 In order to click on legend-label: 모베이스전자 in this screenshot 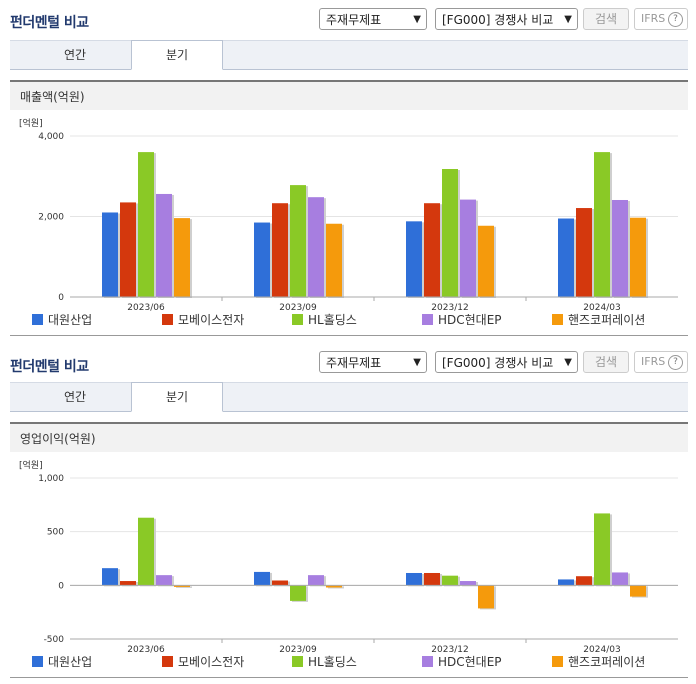, I will do `click(211, 320)`.